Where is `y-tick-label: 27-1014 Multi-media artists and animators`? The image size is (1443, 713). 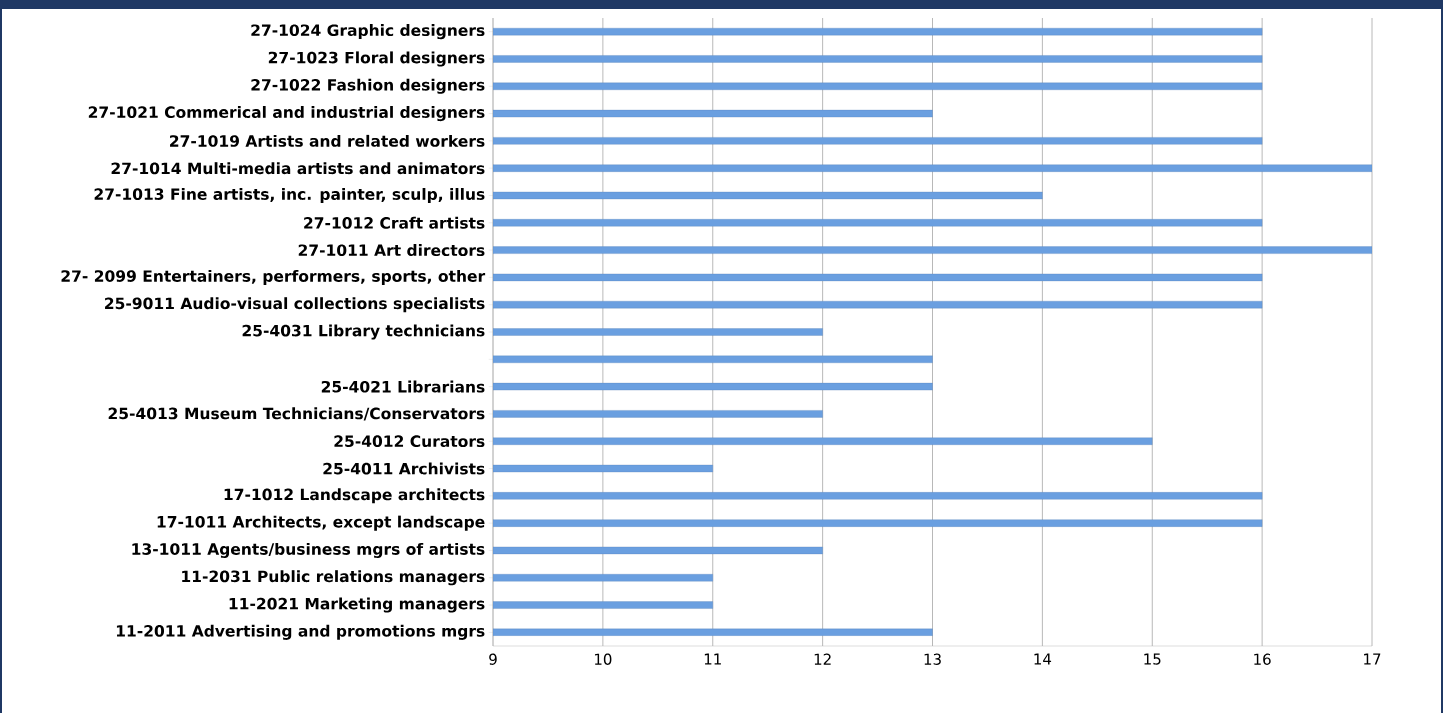
y-tick-label: 27-1014 Multi-media artists and animators is located at coordinates (298, 168).